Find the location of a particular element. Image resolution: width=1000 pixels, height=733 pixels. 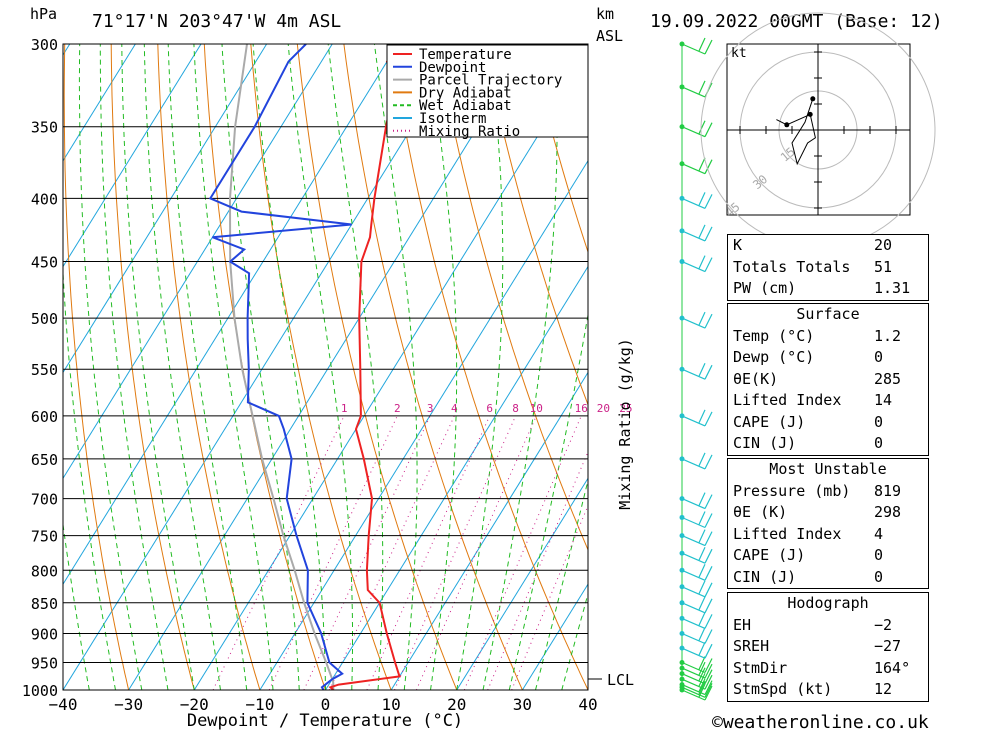

temperature-tick-label: −10 is located at coordinates (259, 704).